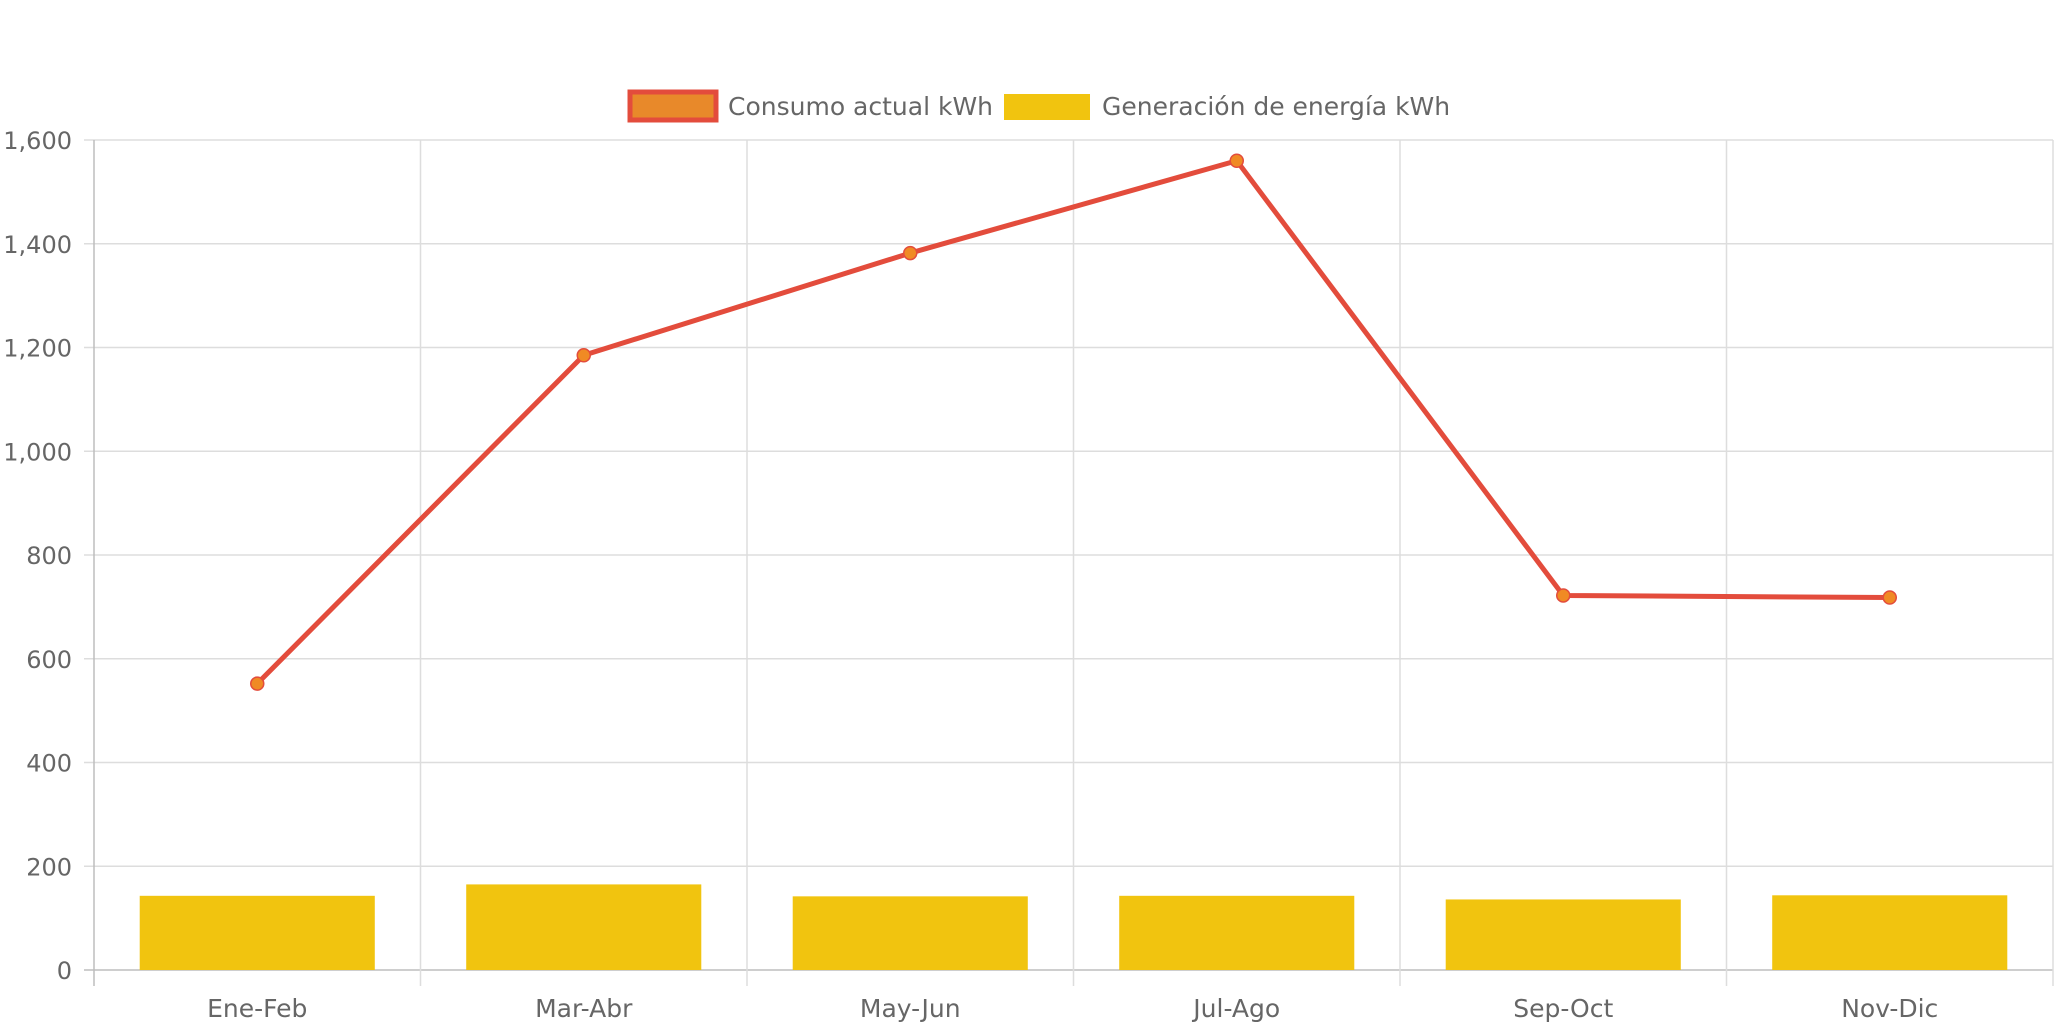  I want to click on y-tick-label: 1,200, so click(37, 349).